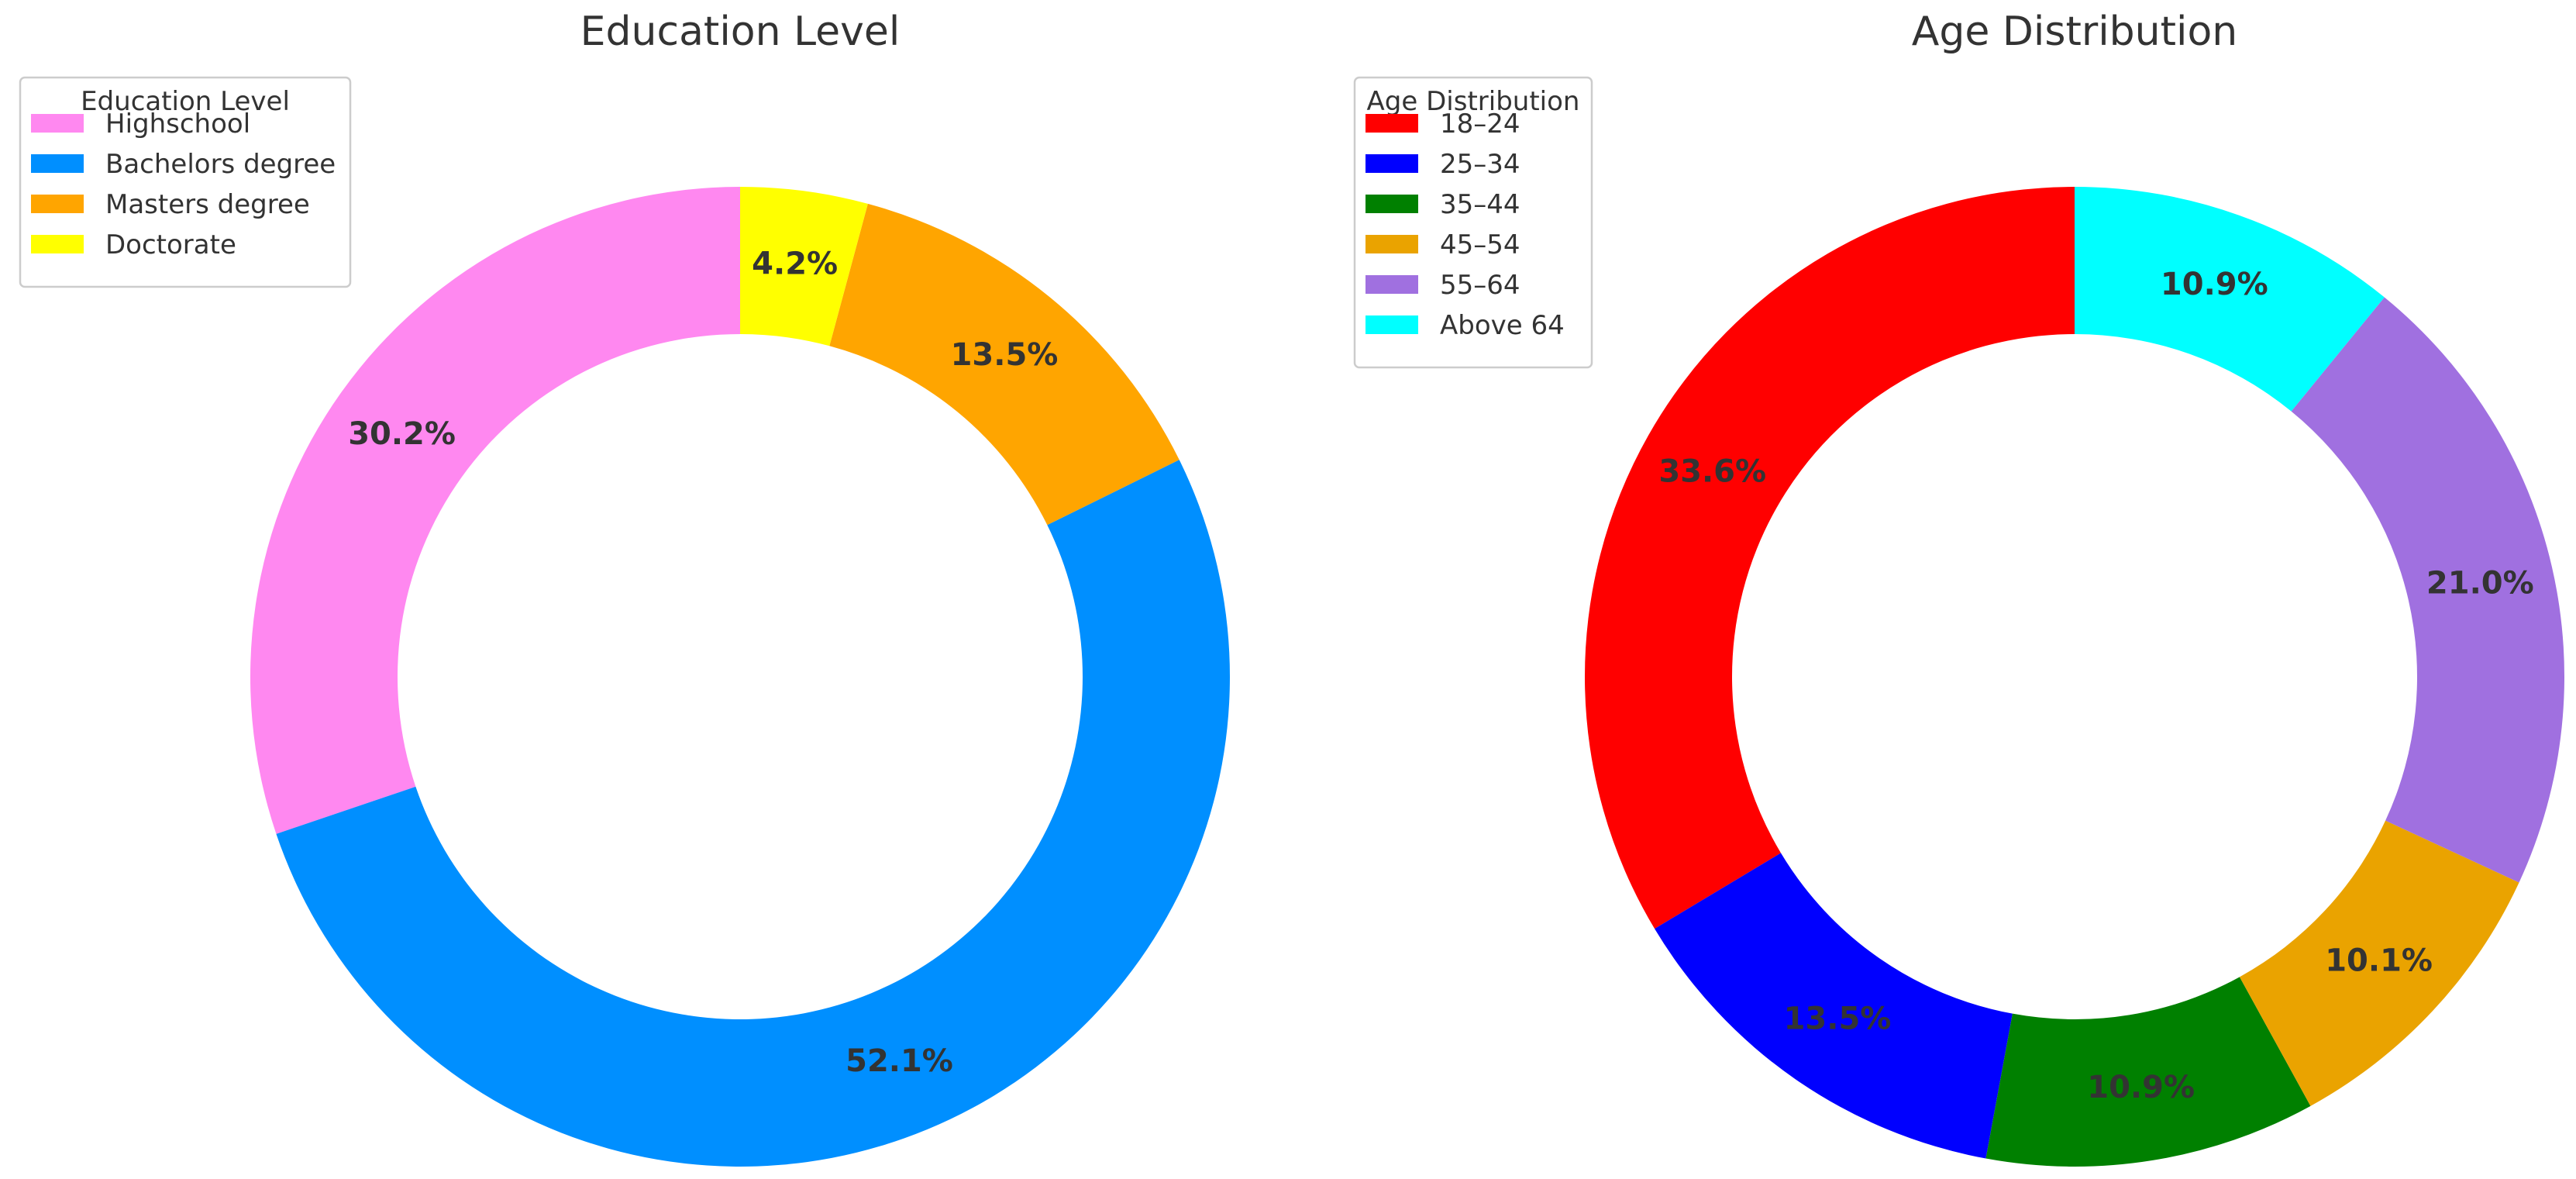 The width and height of the screenshot is (2576, 1179). What do you see at coordinates (2214, 284) in the screenshot?
I see `slice-label-above-64: 10.9%` at bounding box center [2214, 284].